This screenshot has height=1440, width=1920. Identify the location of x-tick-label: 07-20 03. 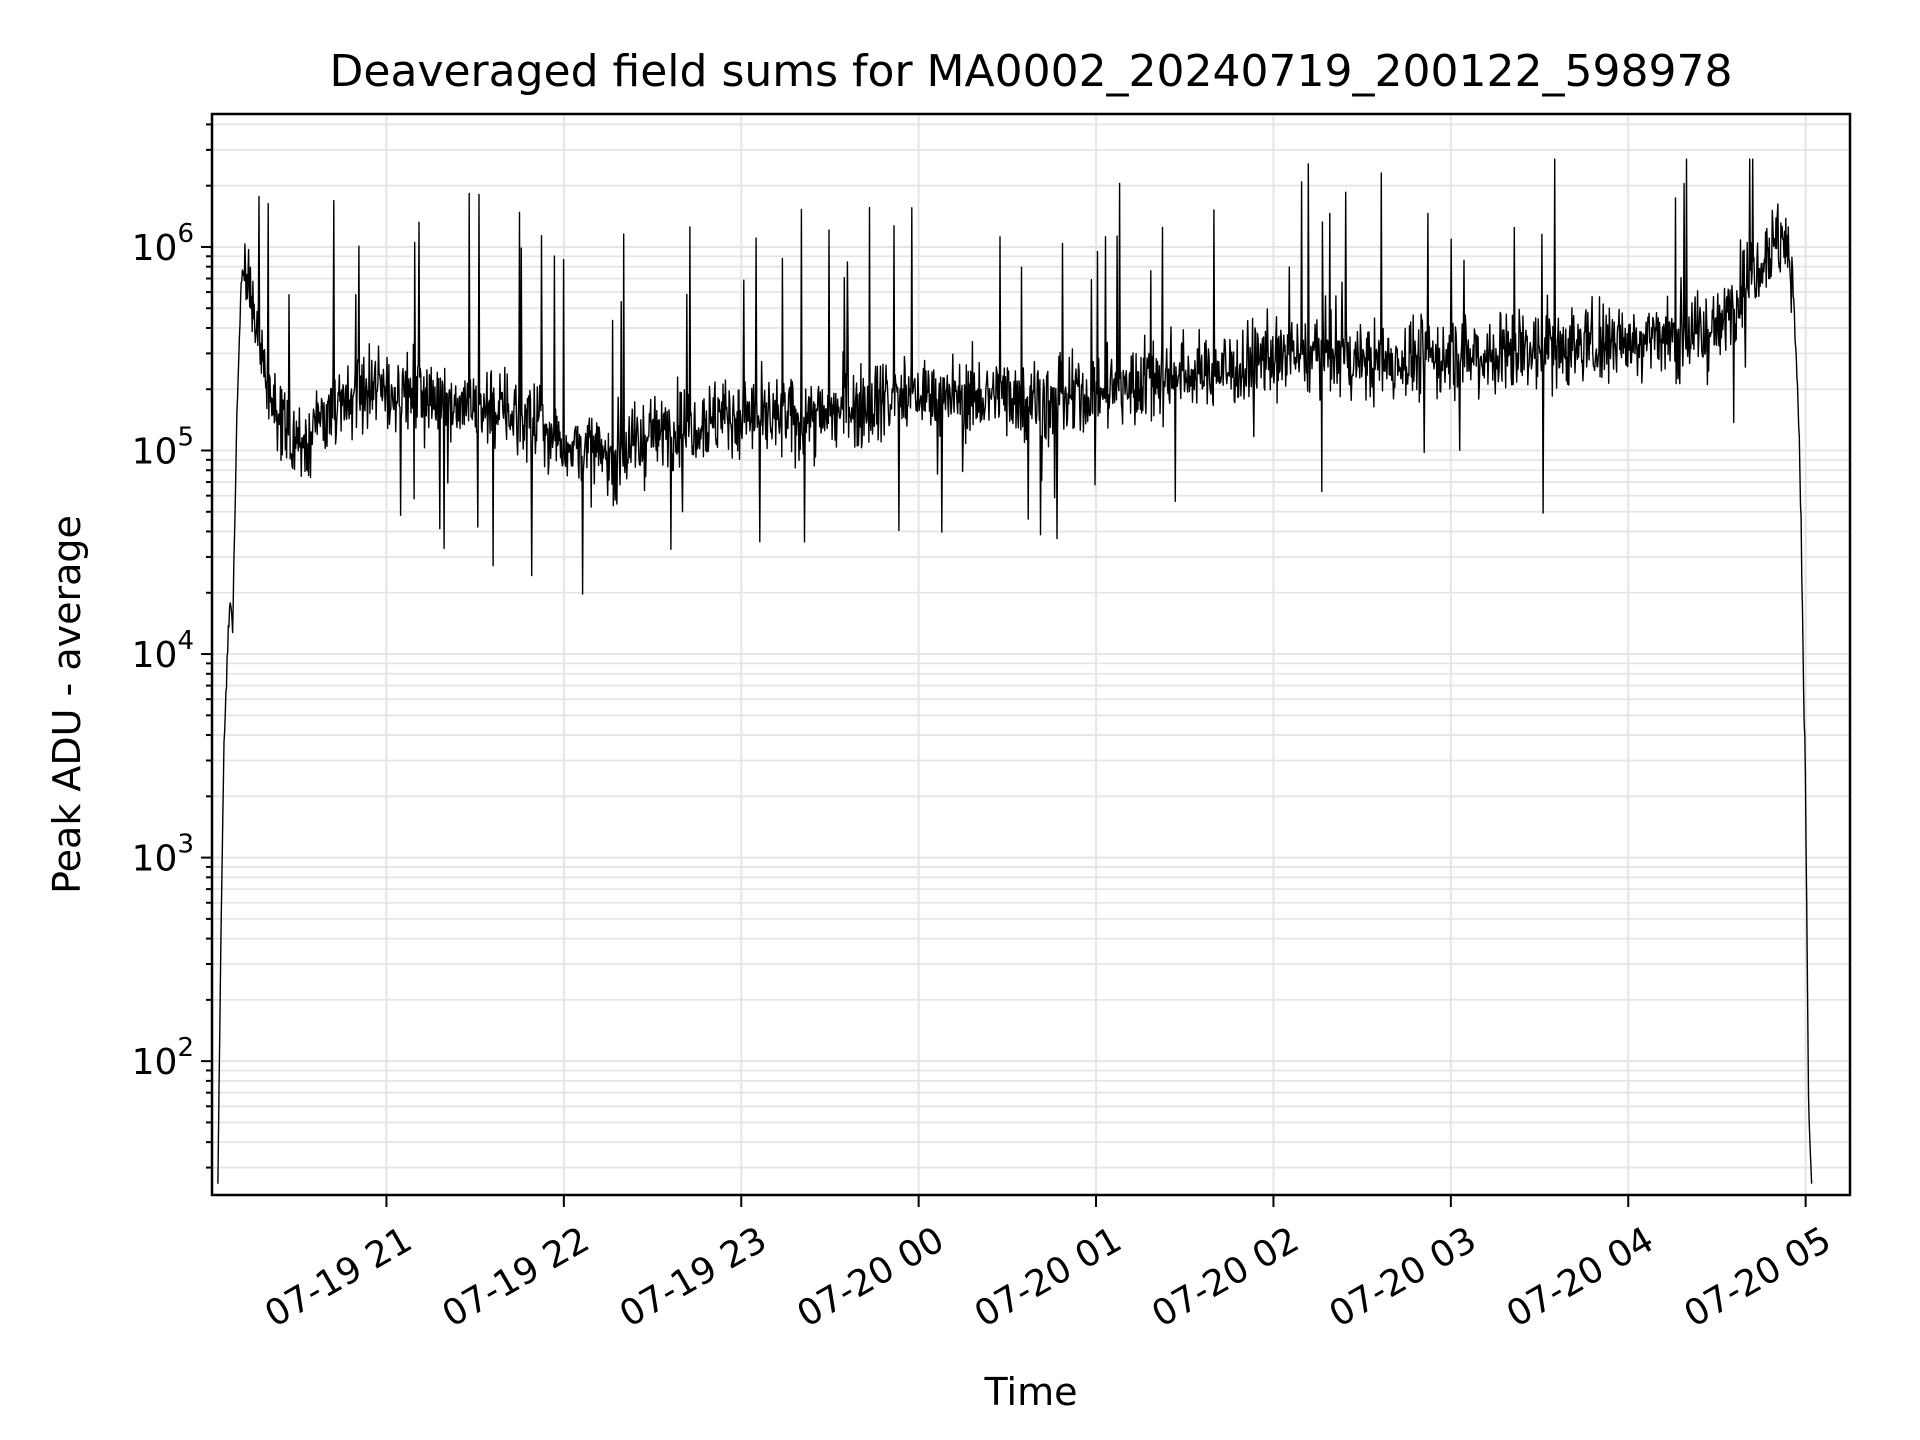
(1403, 1277).